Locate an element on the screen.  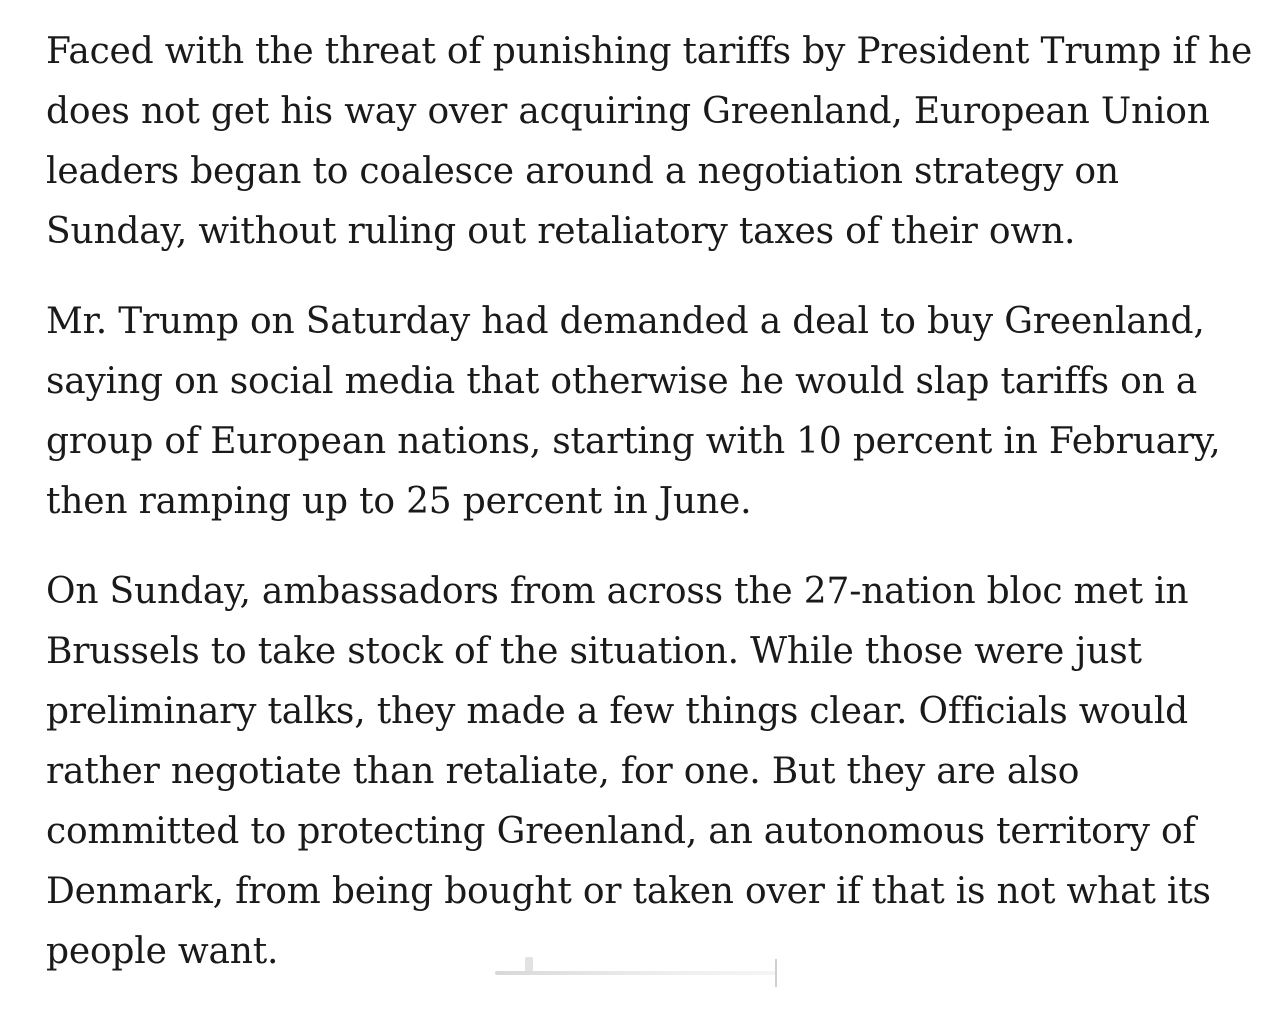
screenshot-artifact-bar is located at coordinates (636, 971).